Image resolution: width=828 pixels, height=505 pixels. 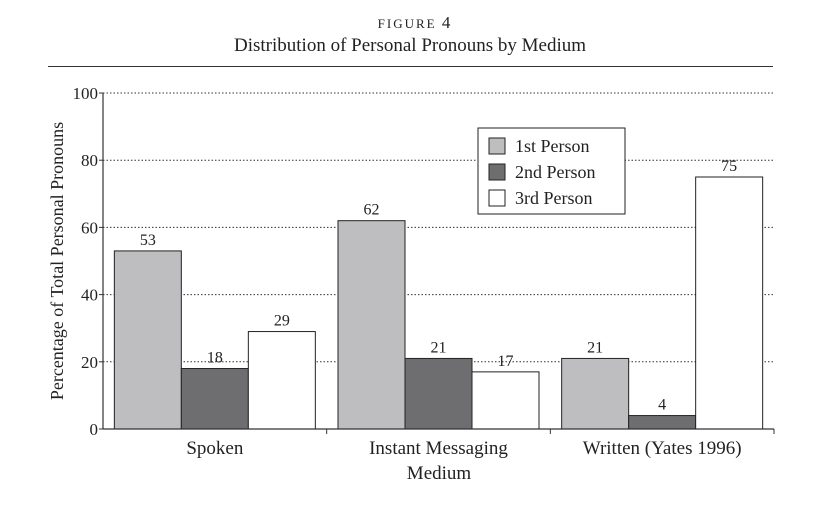 I want to click on legend: 1st Person 2nd Person 3rd Person, so click(x=551, y=171).